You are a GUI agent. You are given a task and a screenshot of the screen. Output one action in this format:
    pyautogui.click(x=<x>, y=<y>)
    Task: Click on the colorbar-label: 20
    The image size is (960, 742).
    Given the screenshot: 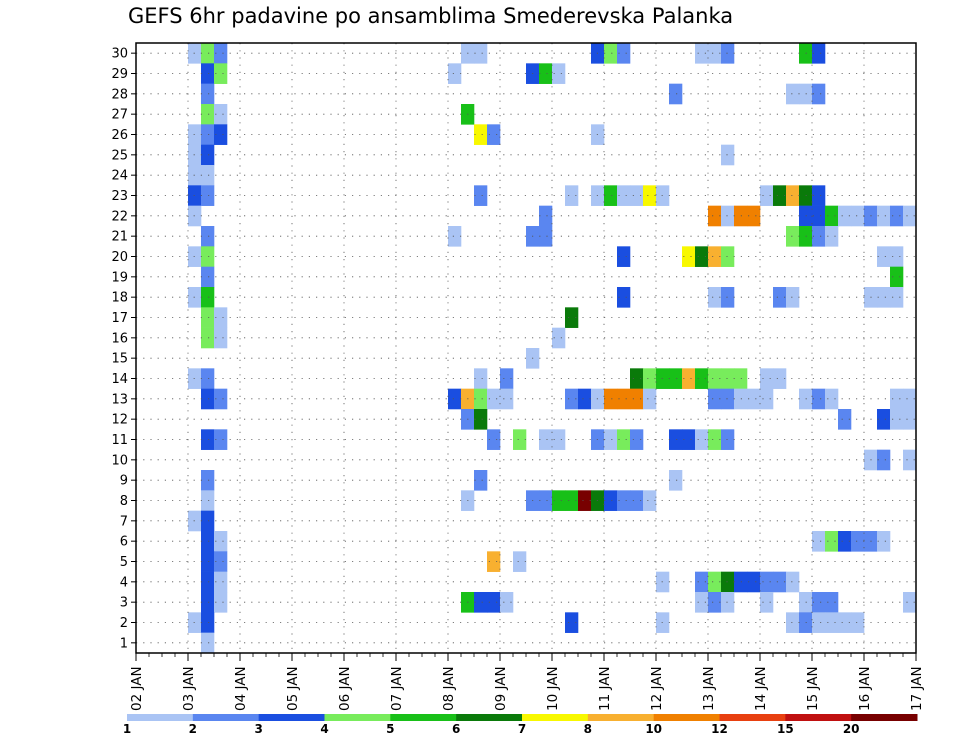 What is the action you would take?
    pyautogui.click(x=851, y=729)
    